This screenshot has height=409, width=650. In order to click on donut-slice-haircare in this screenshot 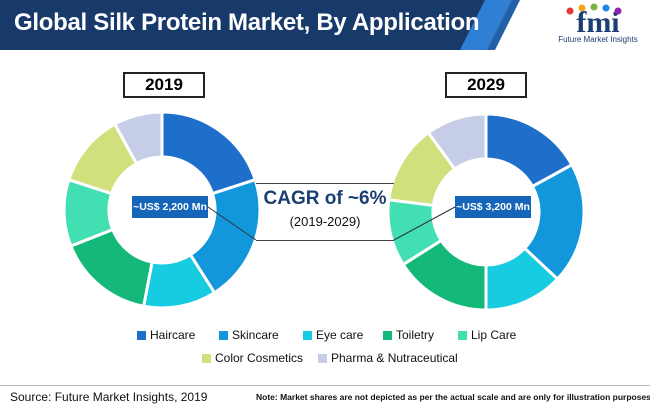, I will do `click(209, 153)`.